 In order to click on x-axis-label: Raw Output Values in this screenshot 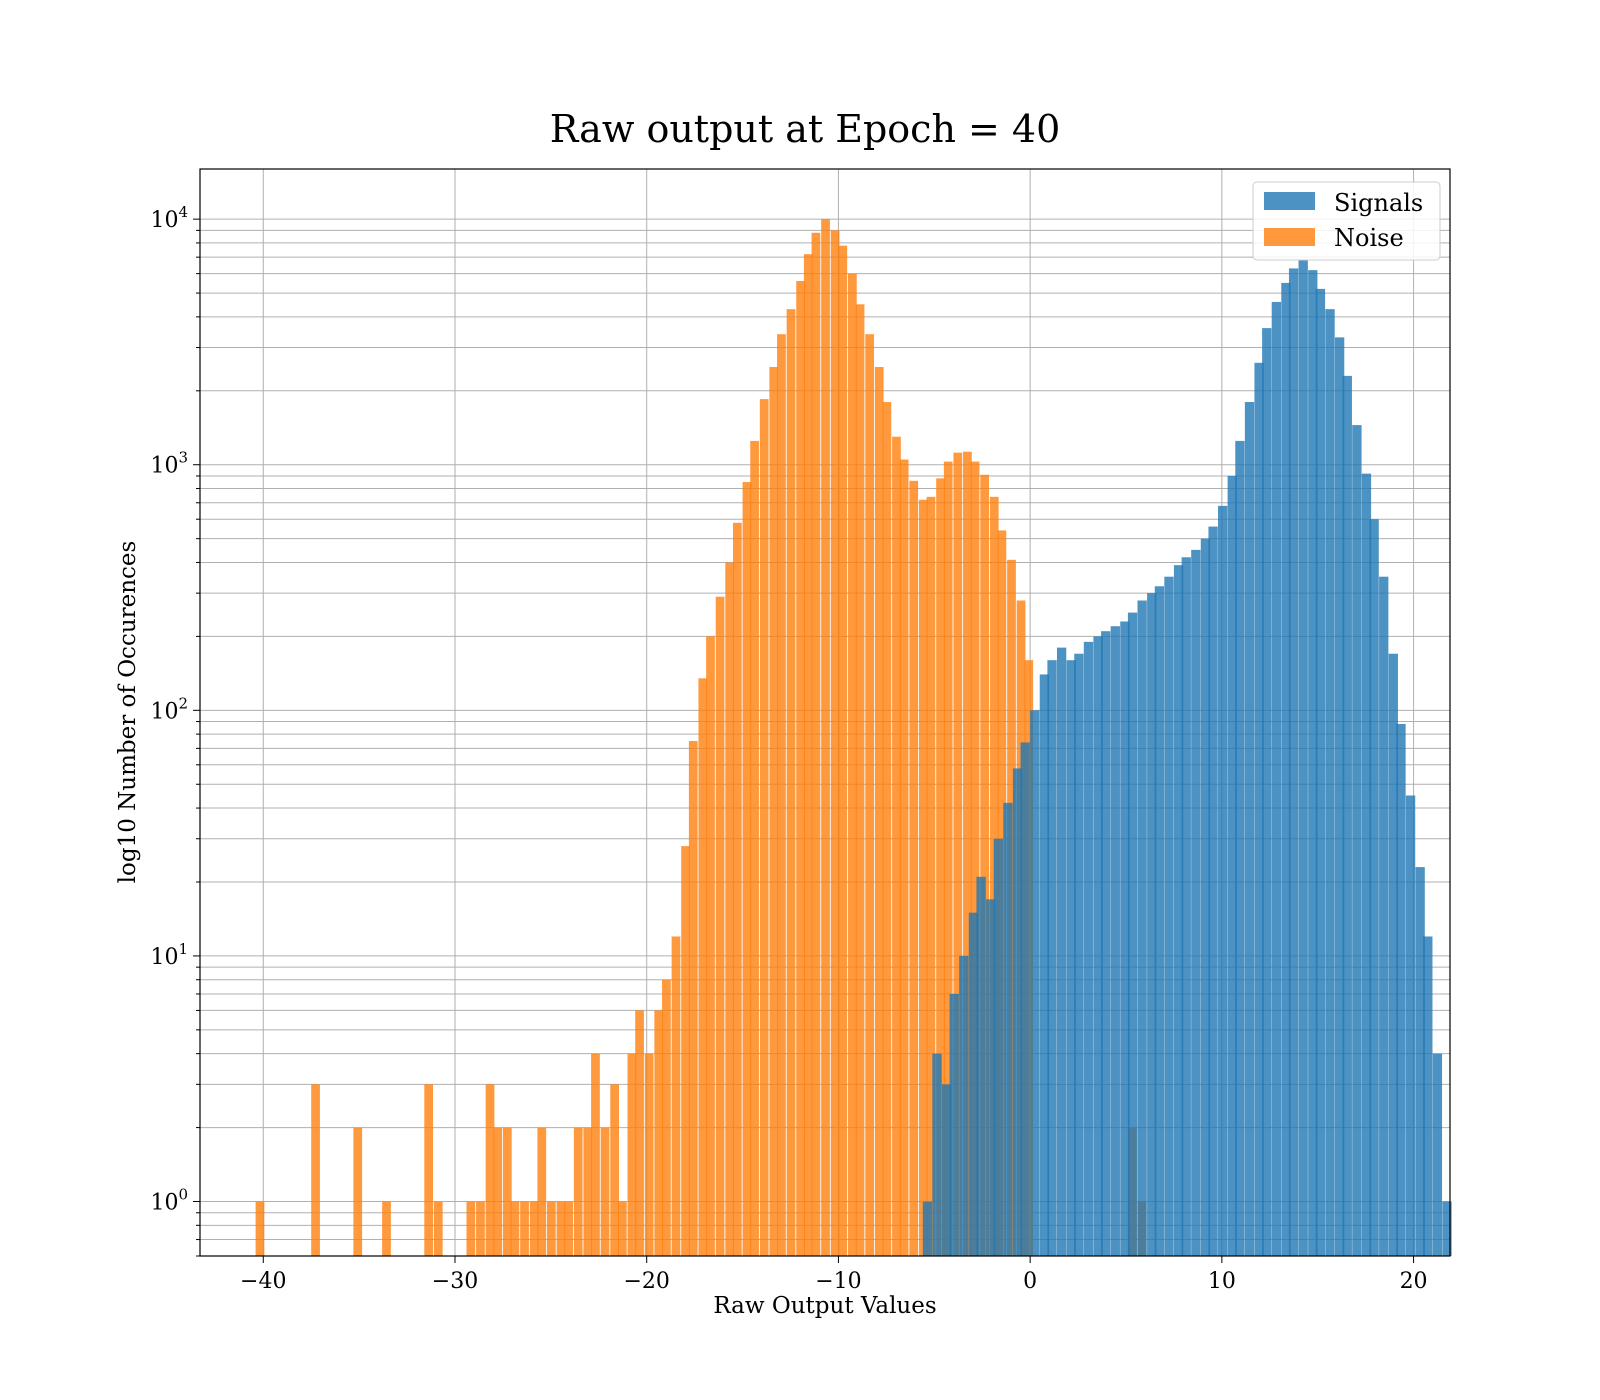, I will do `click(824, 1306)`.